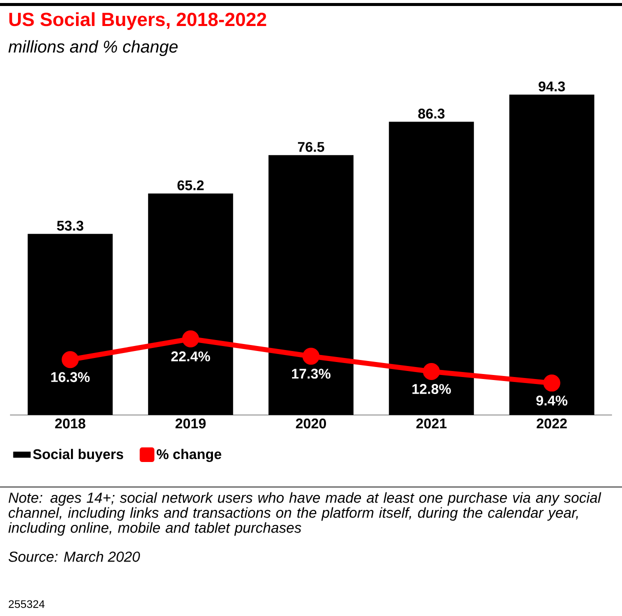 This screenshot has height=616, width=622. I want to click on data-label: 22.4%, so click(190, 356).